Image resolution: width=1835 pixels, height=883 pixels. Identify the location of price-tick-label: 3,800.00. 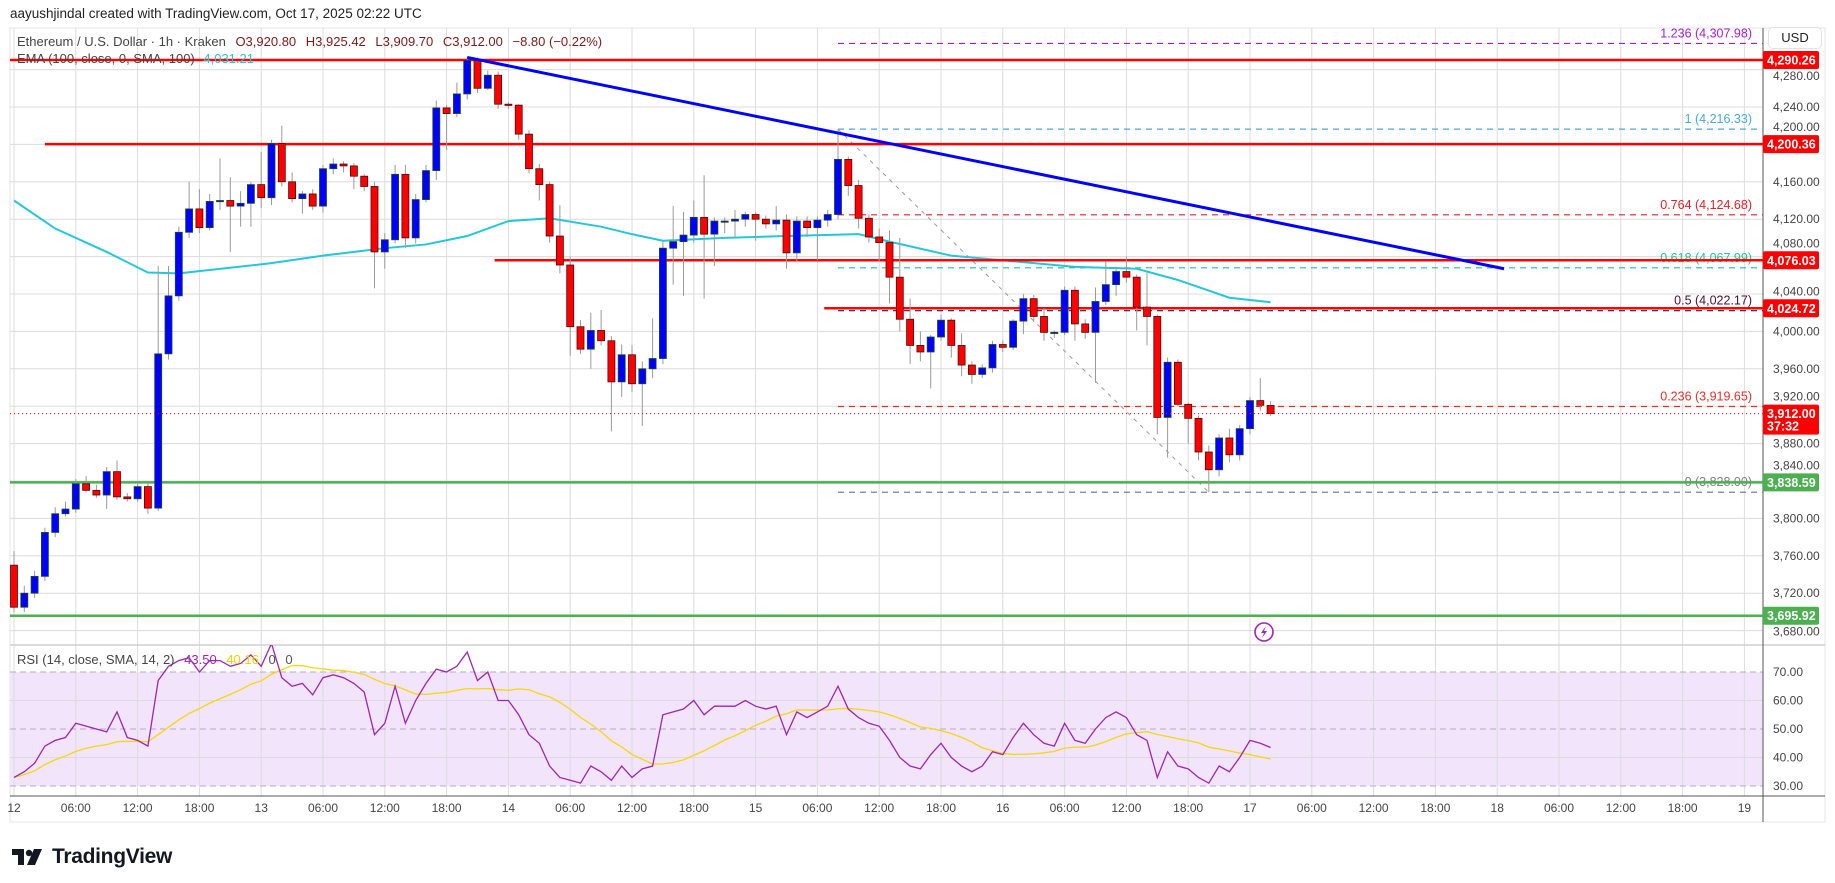
(1796, 518).